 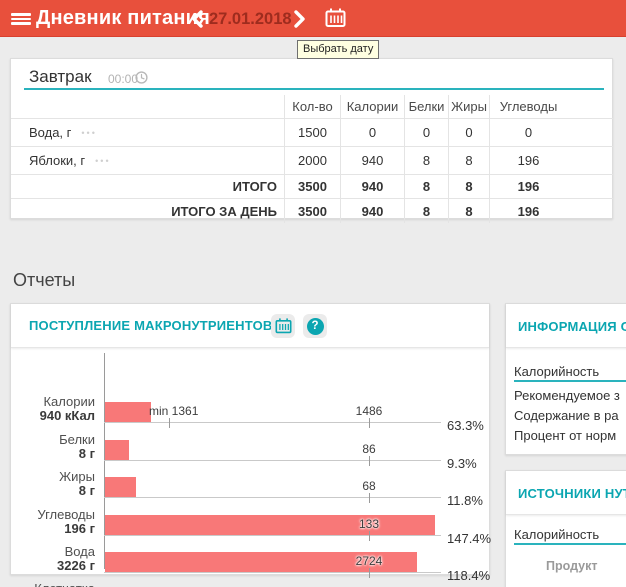 What do you see at coordinates (338, 49) in the screenshot?
I see `date-tooltip: Выбрать дату` at bounding box center [338, 49].